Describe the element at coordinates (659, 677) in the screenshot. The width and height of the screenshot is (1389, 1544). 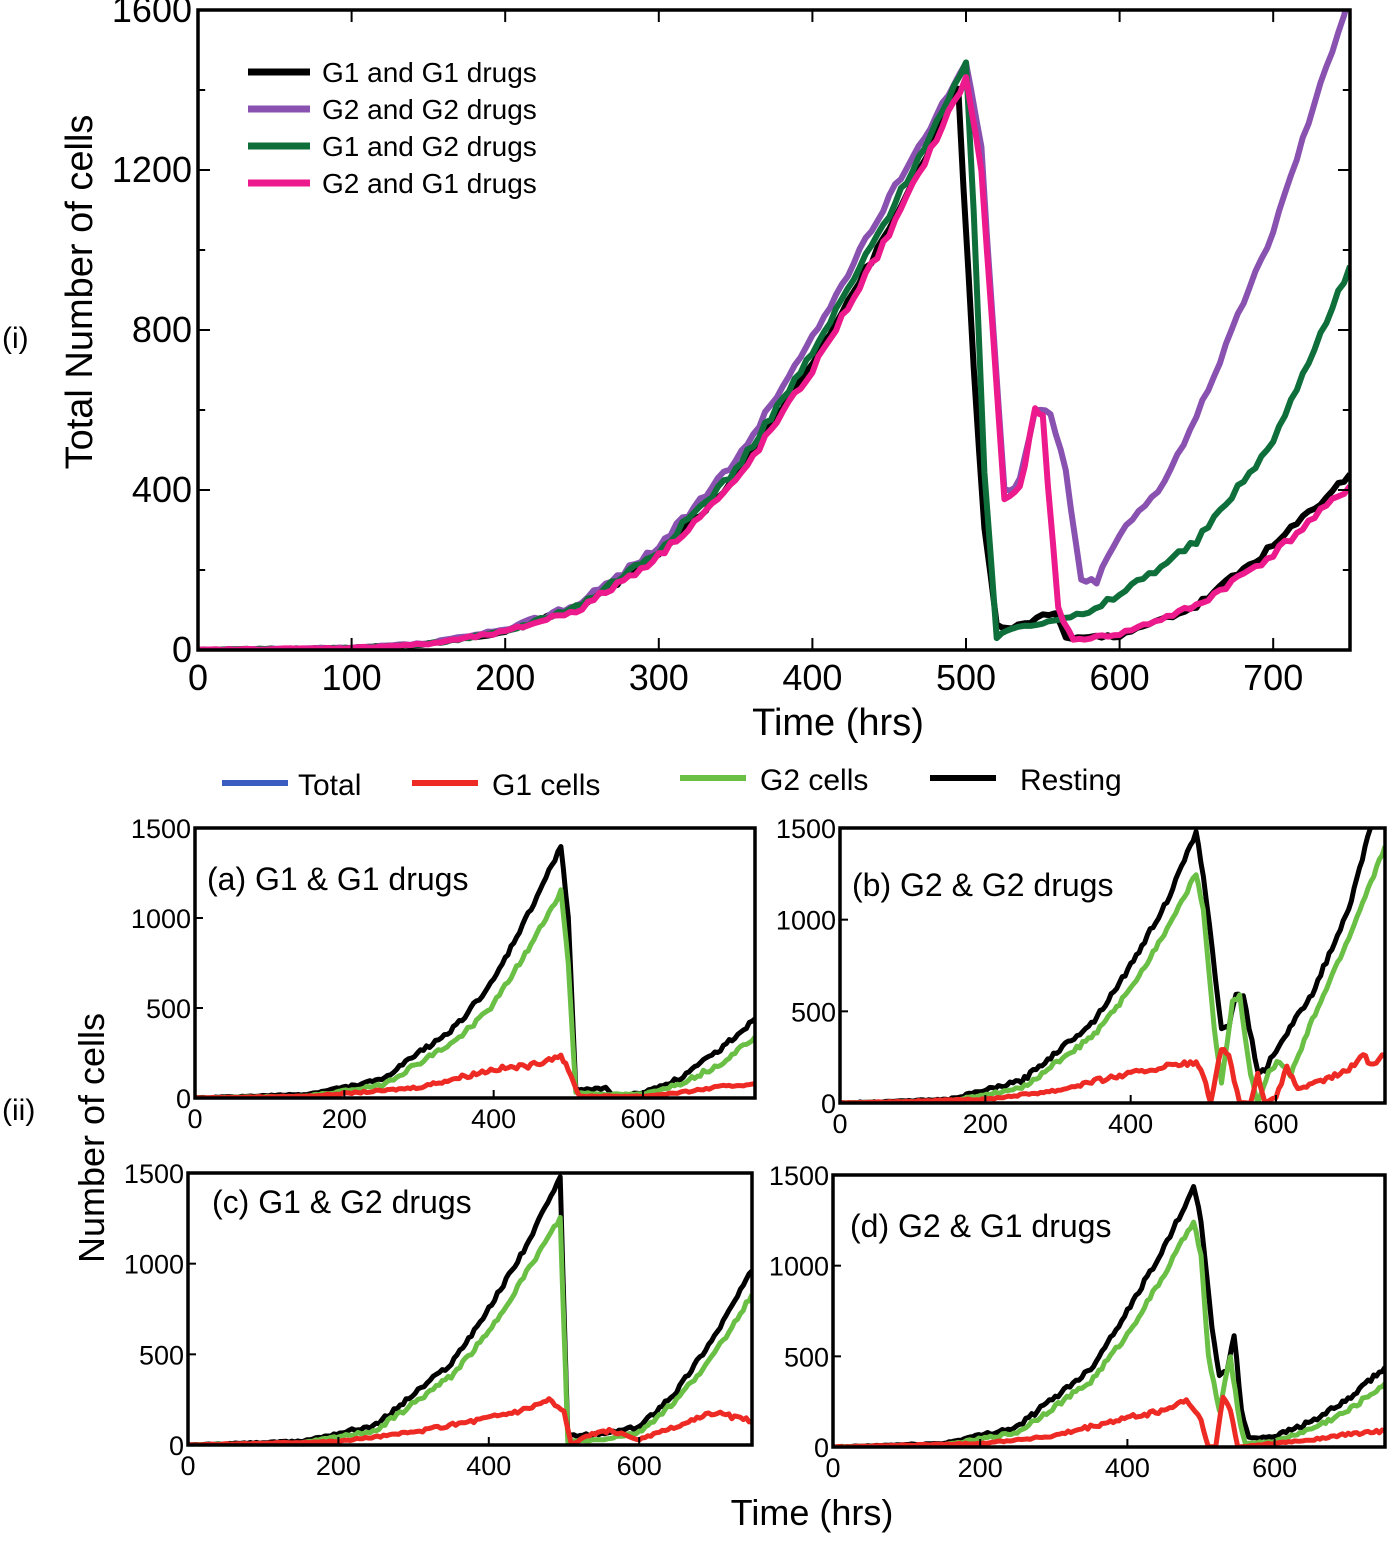
I see `x-tick-label: 300` at that location.